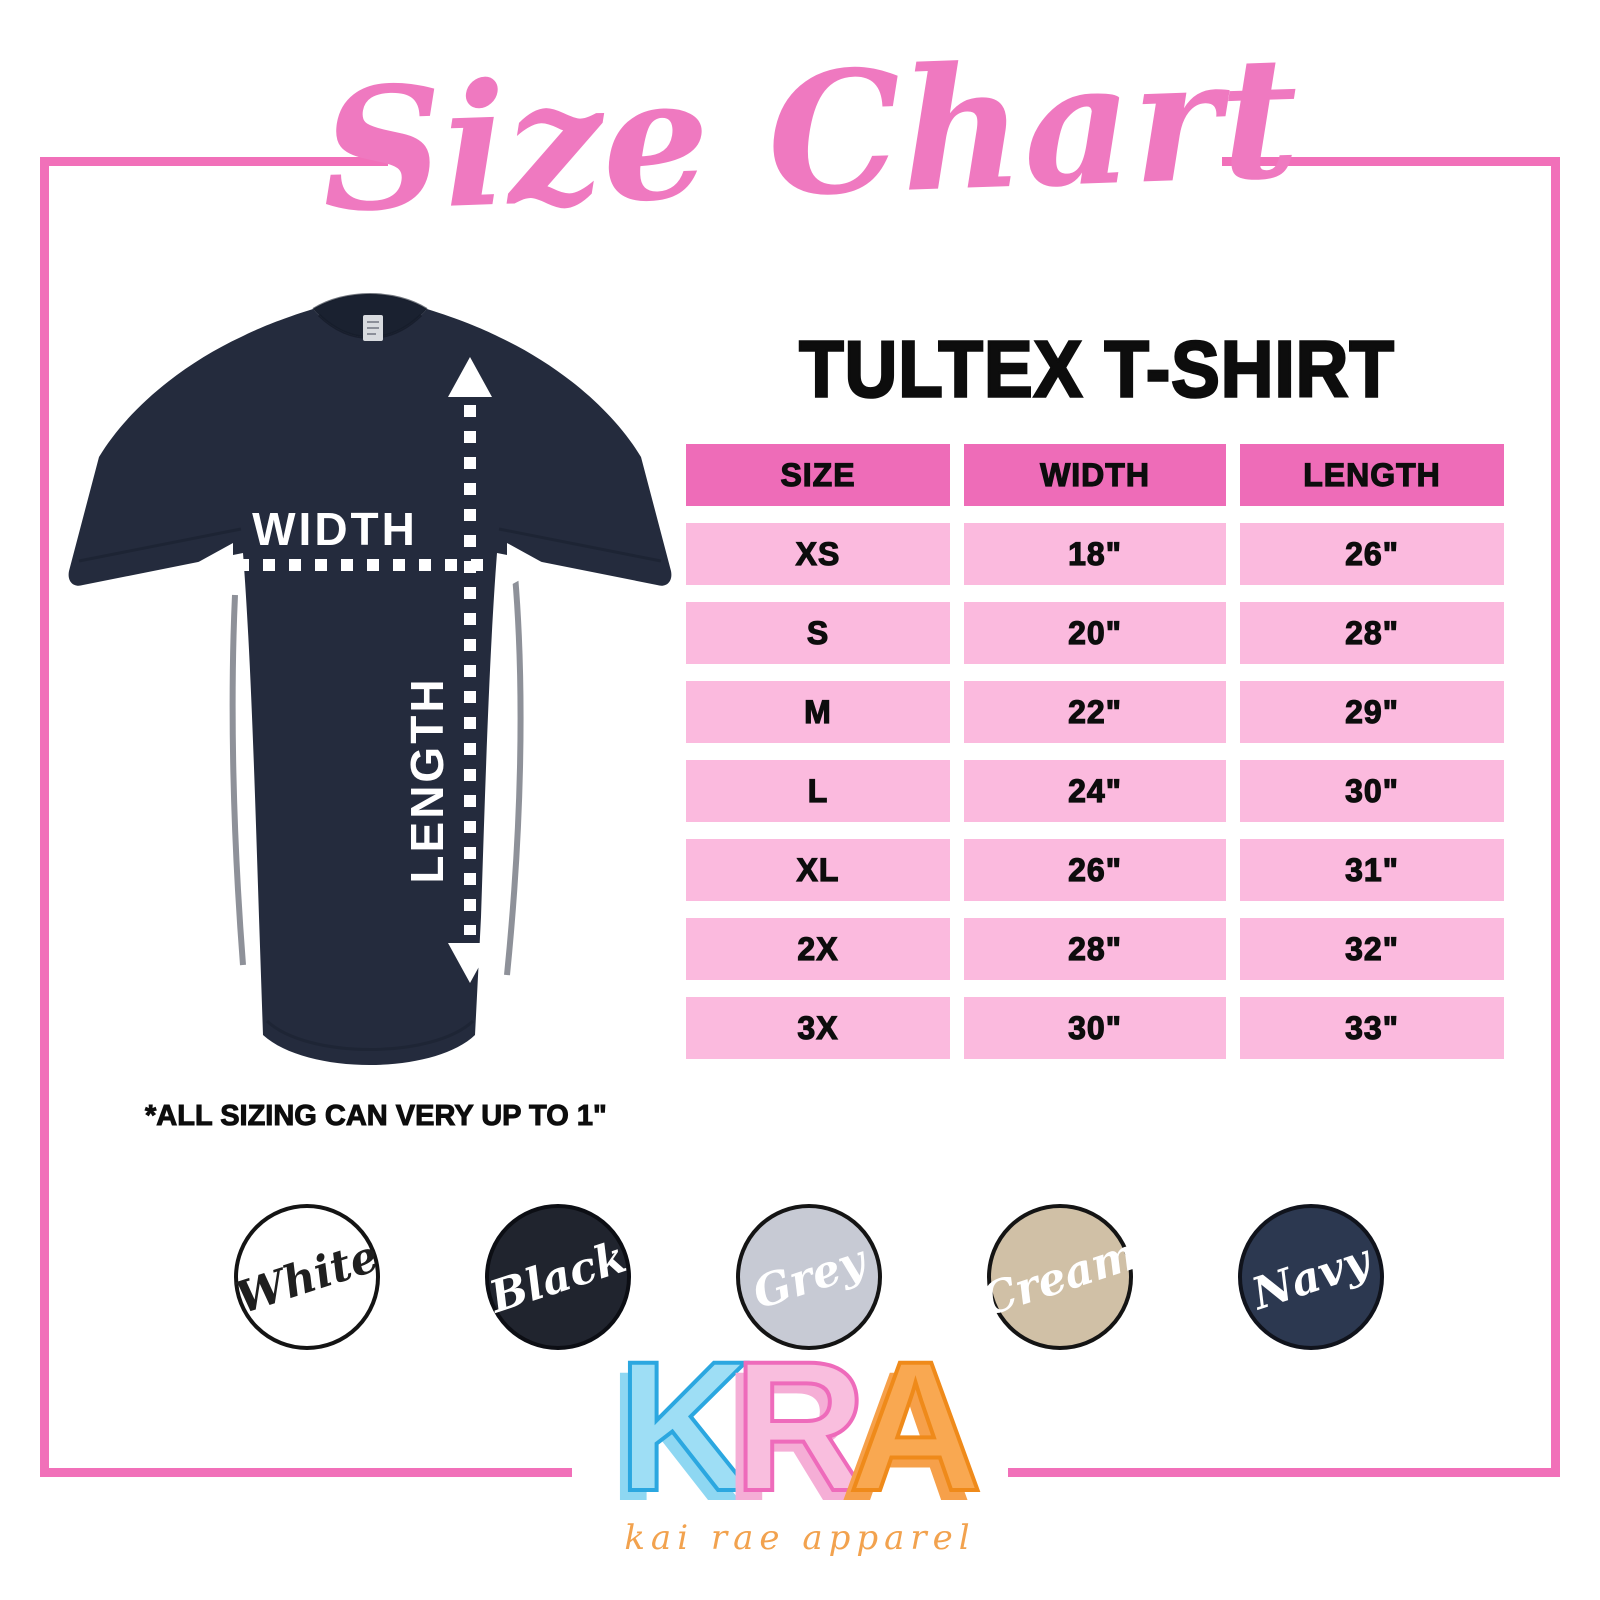  Describe the element at coordinates (805, 166) in the screenshot. I see `title-frame-gap` at that location.